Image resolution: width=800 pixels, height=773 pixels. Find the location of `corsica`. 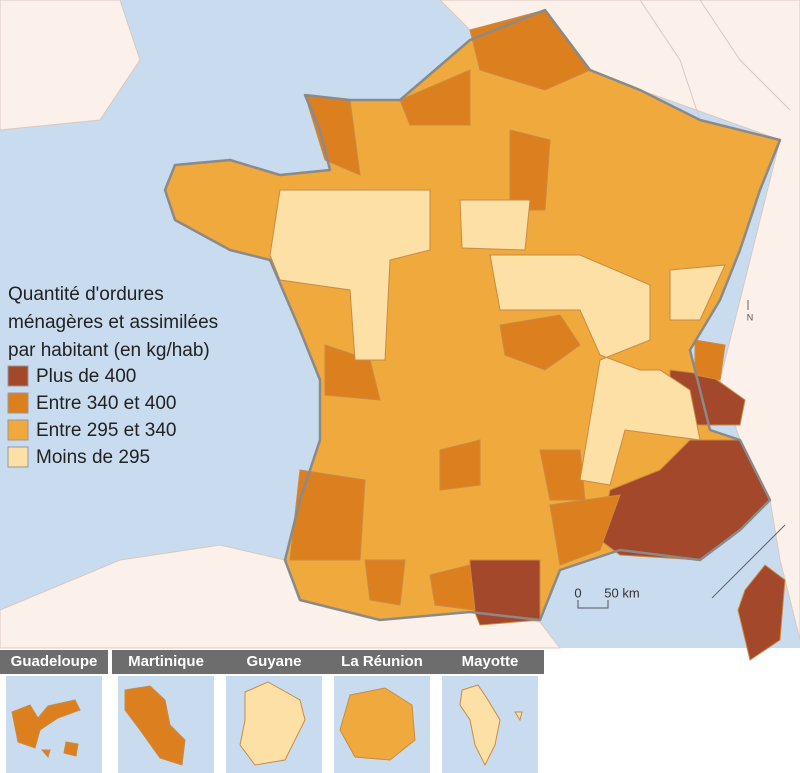

corsica is located at coordinates (761, 612).